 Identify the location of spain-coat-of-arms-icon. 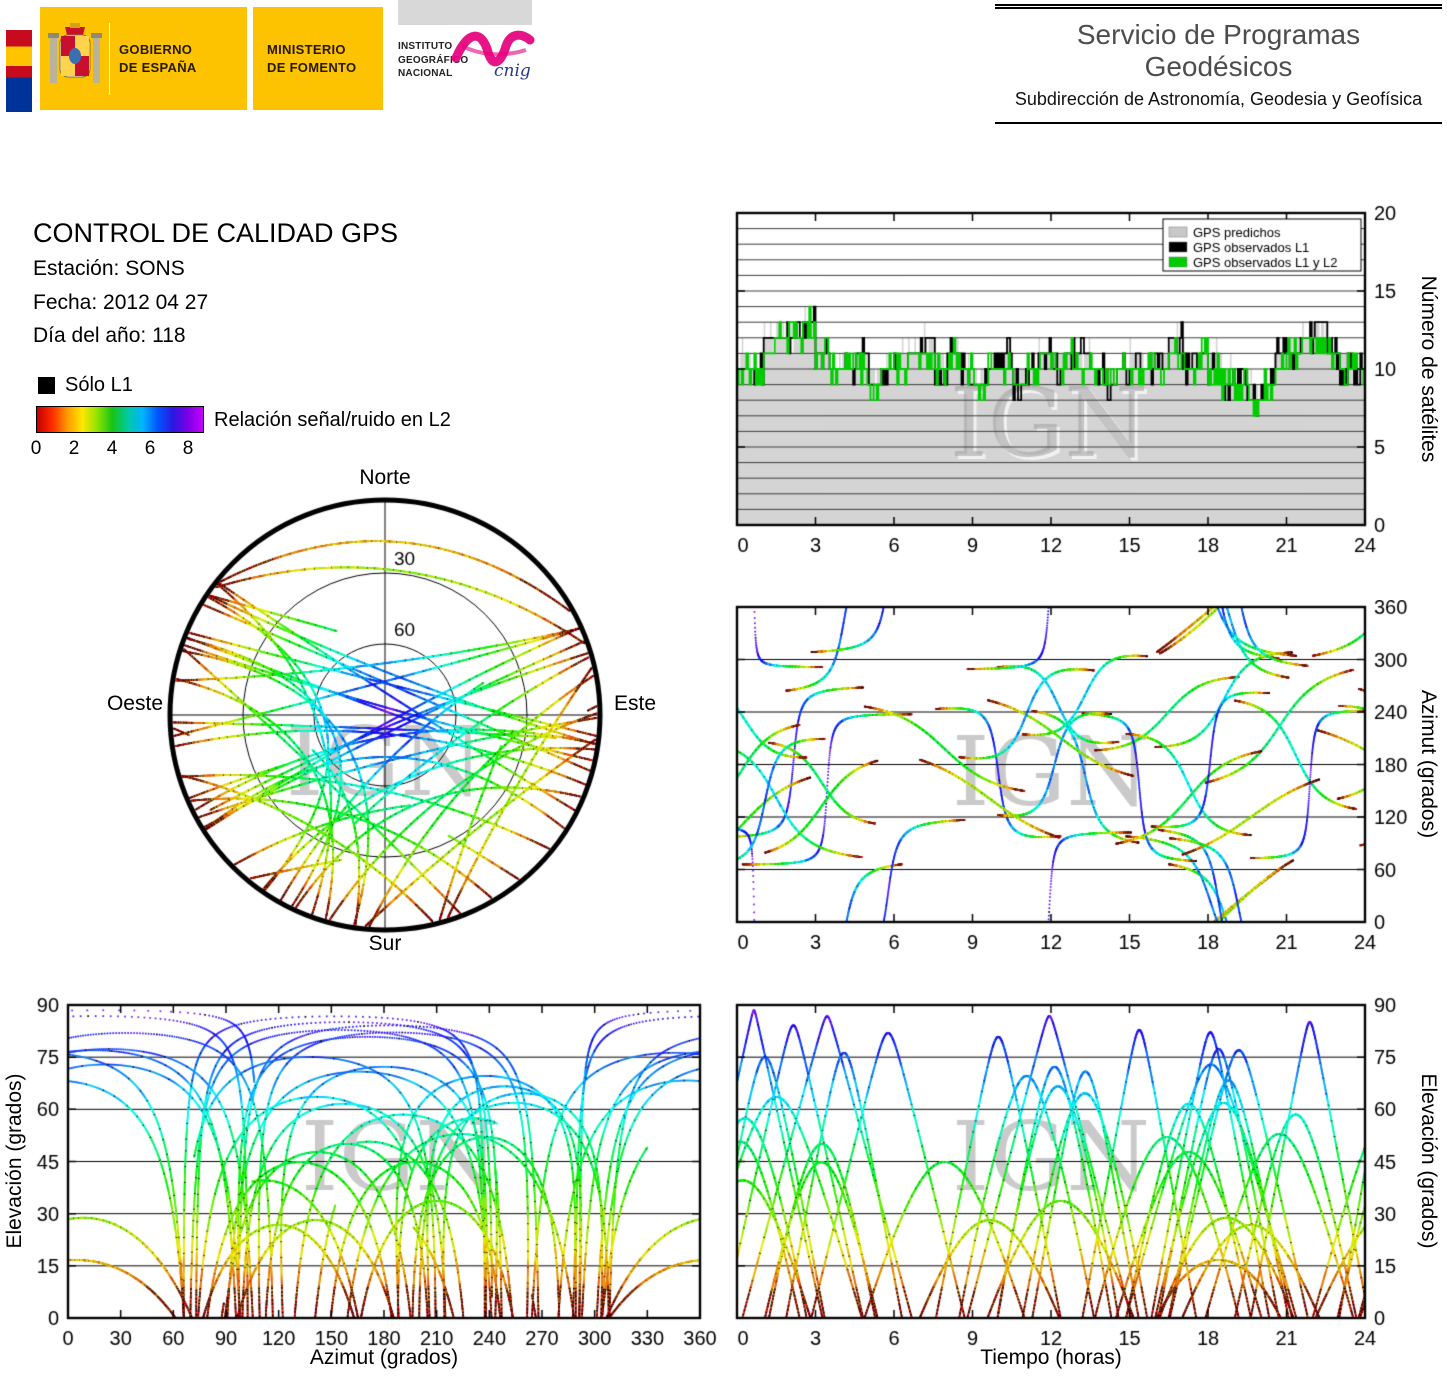
(75, 52).